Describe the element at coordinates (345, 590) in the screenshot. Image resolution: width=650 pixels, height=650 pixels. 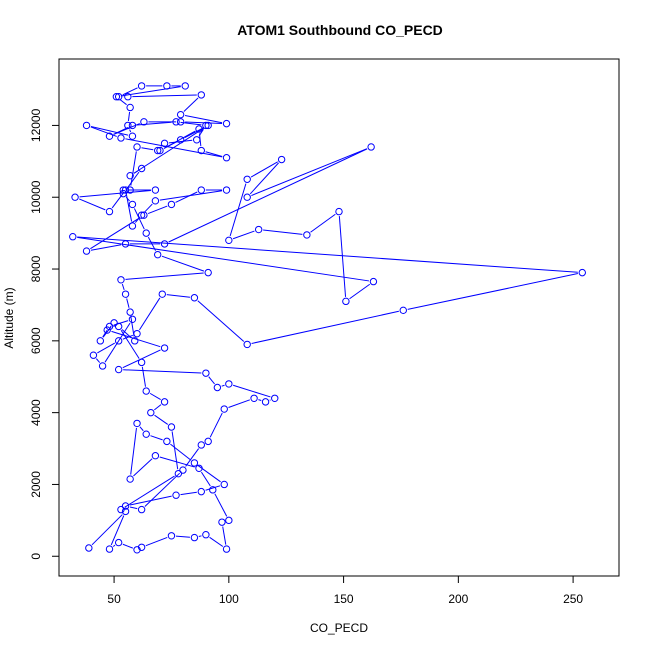
I see `x-axis: 50 100 150 200 250` at that location.